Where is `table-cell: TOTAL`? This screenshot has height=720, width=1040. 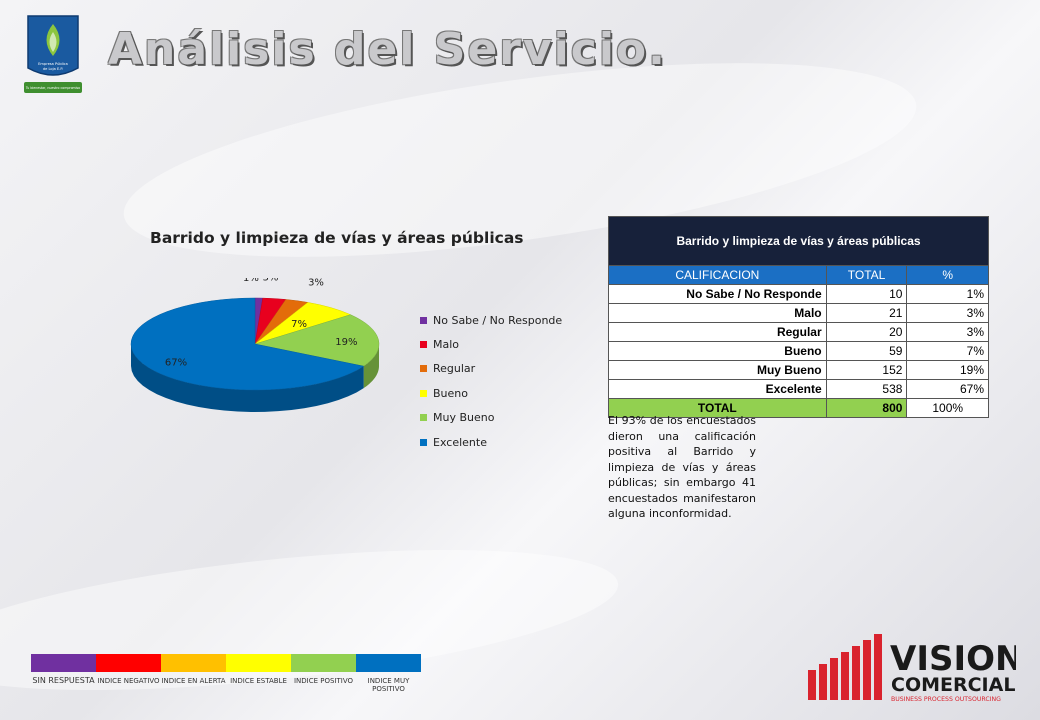 table-cell: TOTAL is located at coordinates (717, 408).